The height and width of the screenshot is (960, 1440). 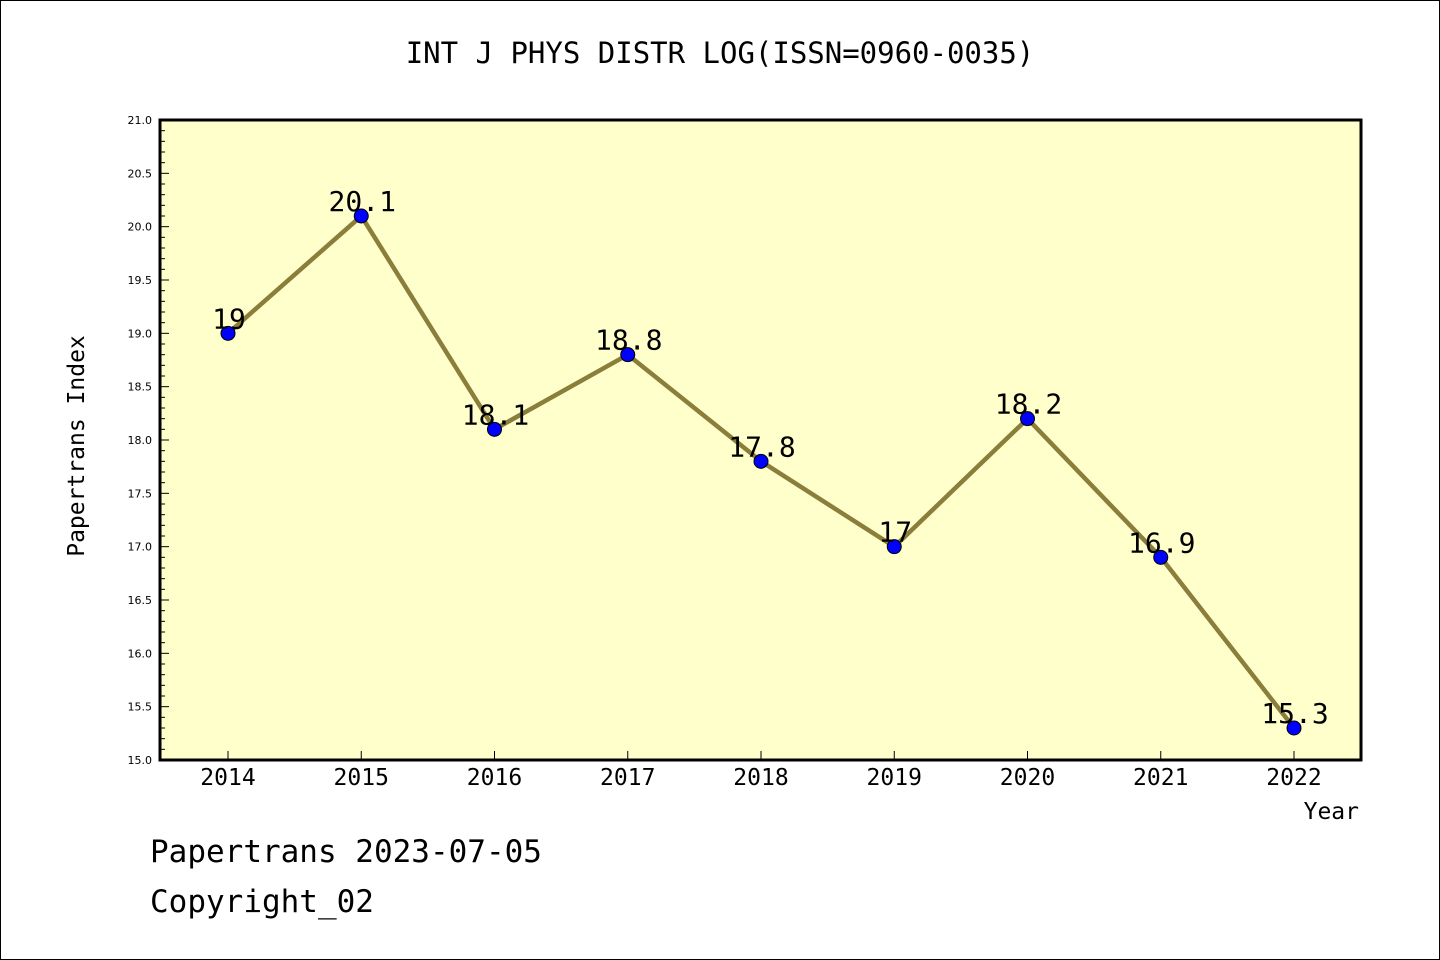 What do you see at coordinates (760, 778) in the screenshot?
I see `x-tick-label: 2018` at bounding box center [760, 778].